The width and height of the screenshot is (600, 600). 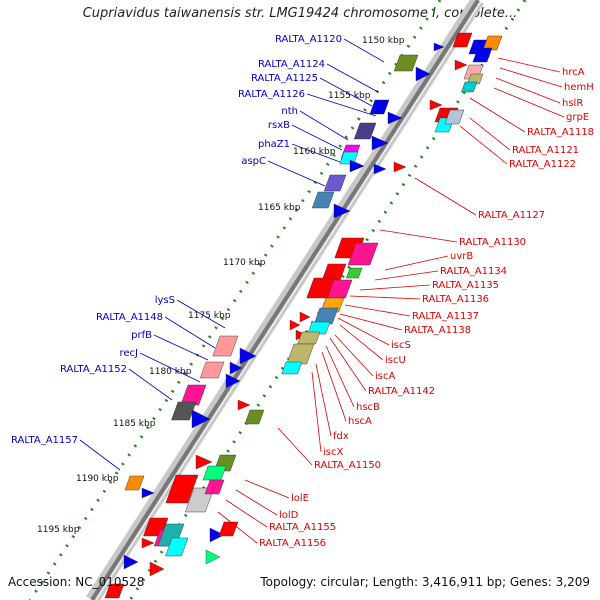 What do you see at coordinates (44, 440) in the screenshot?
I see `gene-label-minus: RALTA_A1157` at bounding box center [44, 440].